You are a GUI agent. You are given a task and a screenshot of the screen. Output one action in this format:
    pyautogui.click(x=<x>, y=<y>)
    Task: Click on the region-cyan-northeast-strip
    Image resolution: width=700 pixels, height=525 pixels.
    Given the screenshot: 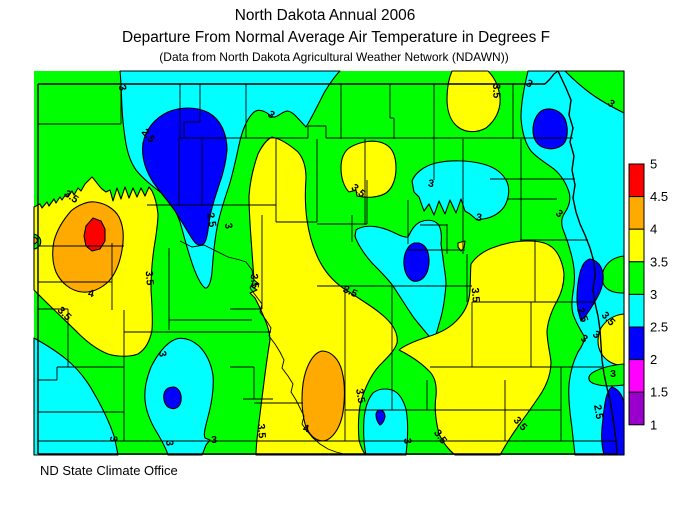 What is the action you would take?
    pyautogui.click(x=572, y=263)
    